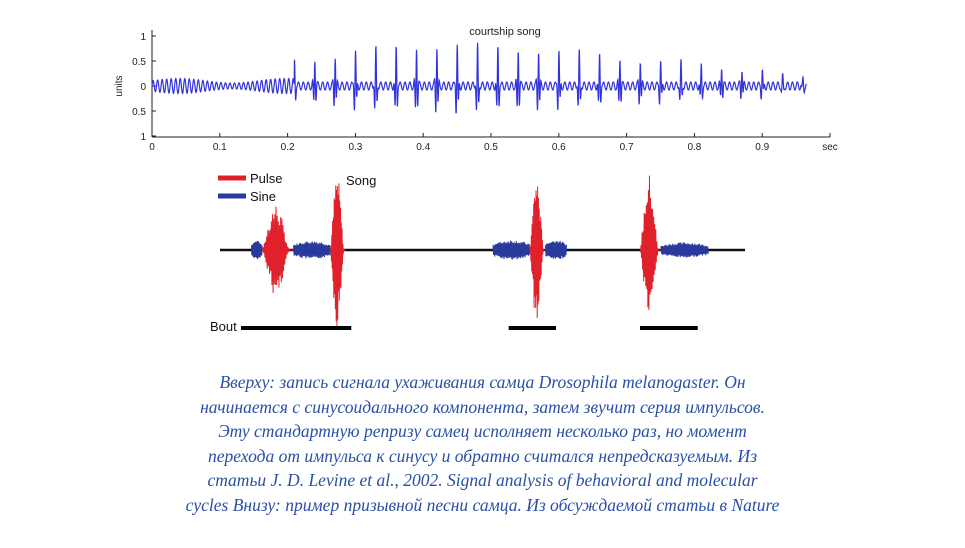  What do you see at coordinates (627, 147) in the screenshot?
I see `top-x-tick-label: 0.7` at bounding box center [627, 147].